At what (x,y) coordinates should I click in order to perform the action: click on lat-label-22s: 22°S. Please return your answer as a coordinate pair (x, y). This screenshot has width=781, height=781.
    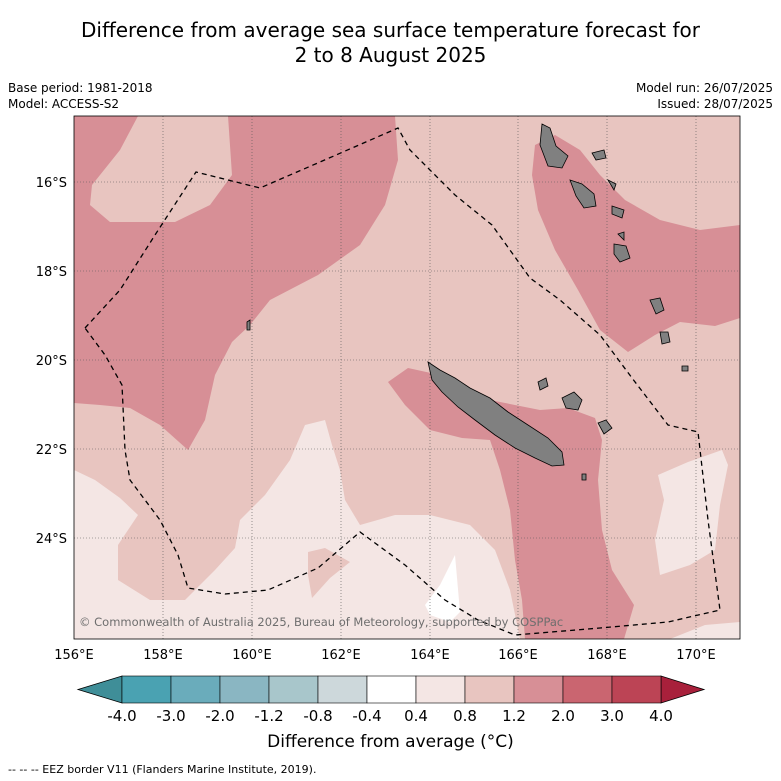
    Looking at the image, I should click on (51, 450).